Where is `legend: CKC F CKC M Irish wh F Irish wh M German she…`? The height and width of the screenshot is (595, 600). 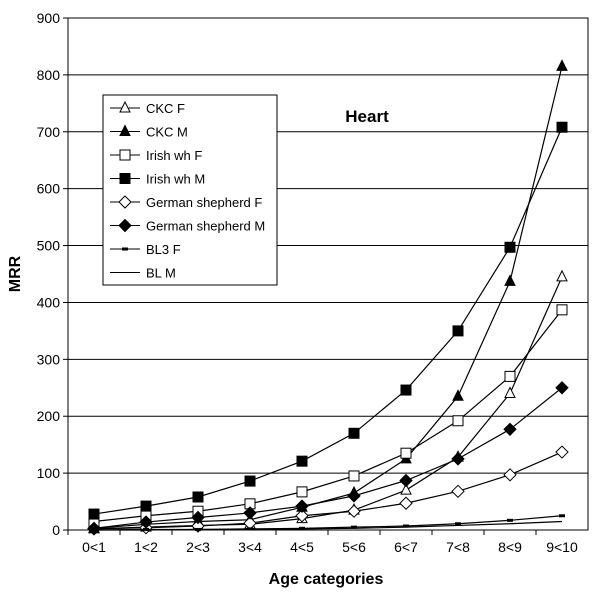 legend: CKC F CKC M Irish wh F Irish wh M German she… is located at coordinates (190, 190).